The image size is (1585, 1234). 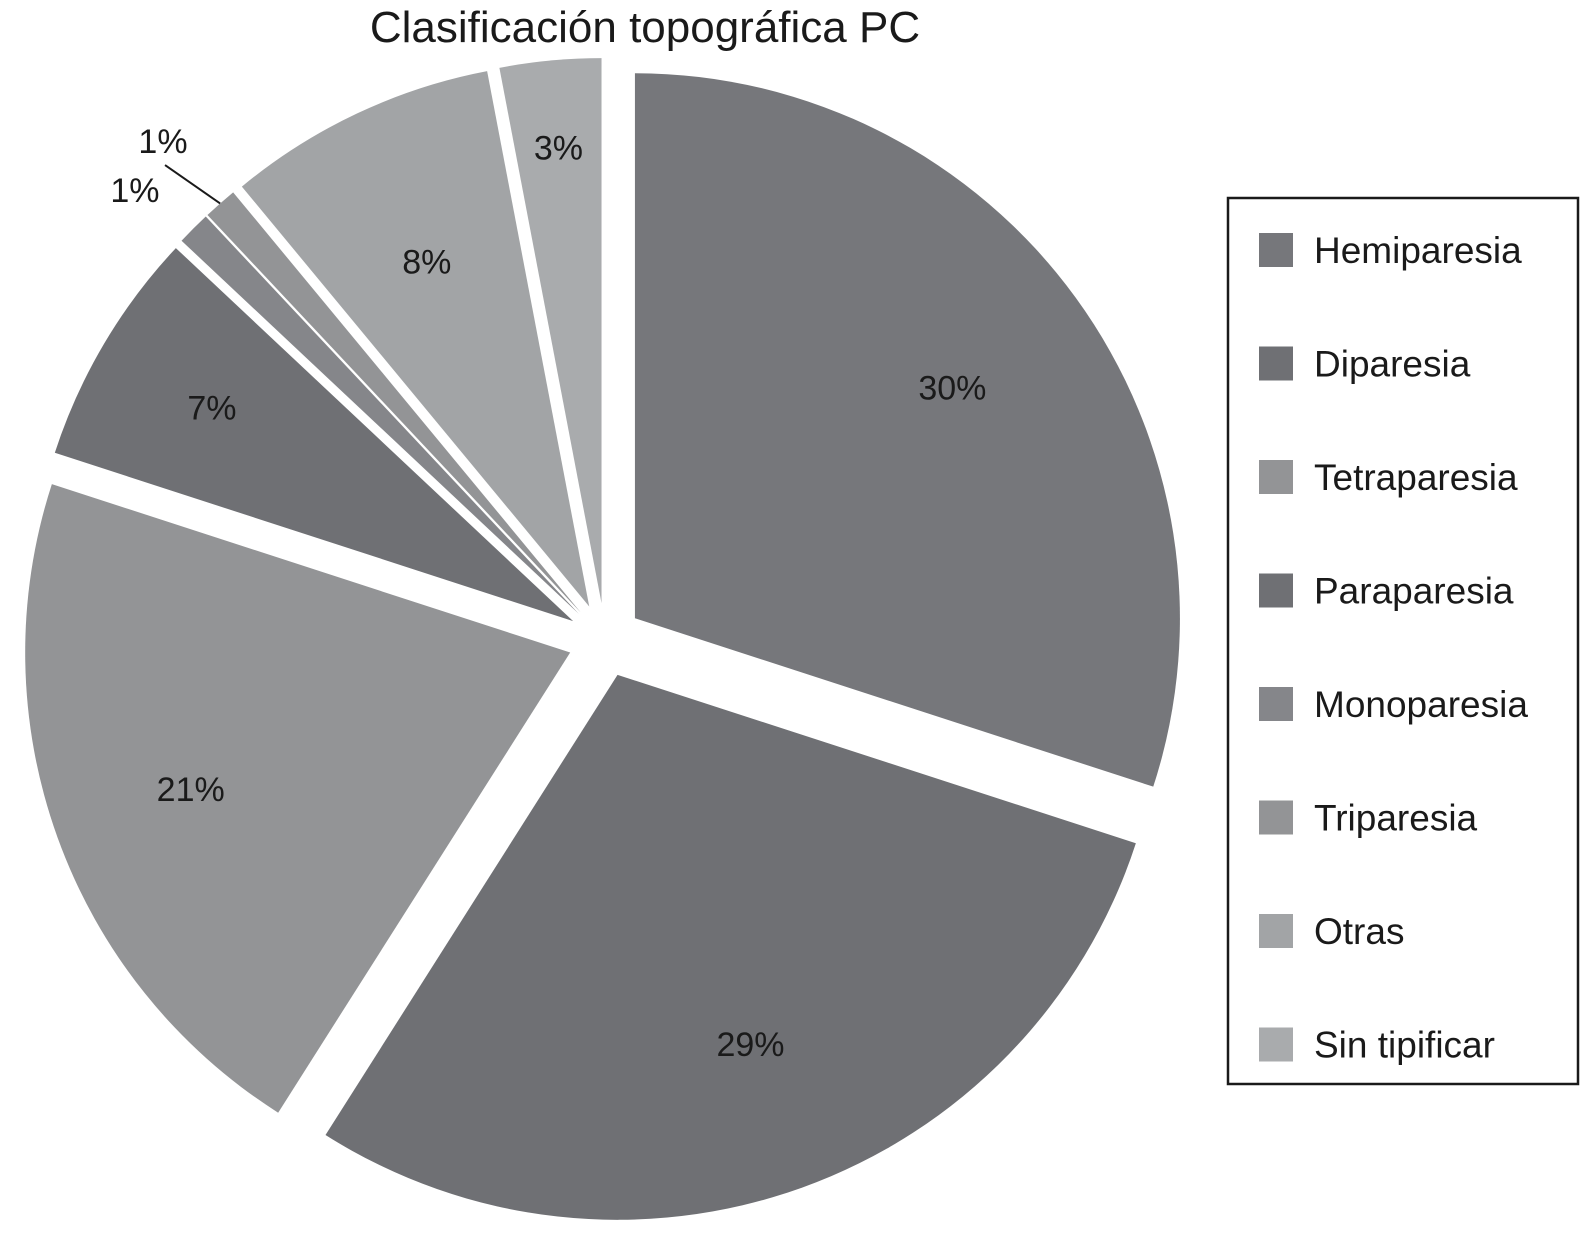 I want to click on legend-label-diparesia: Diparesia, so click(x=1392, y=364).